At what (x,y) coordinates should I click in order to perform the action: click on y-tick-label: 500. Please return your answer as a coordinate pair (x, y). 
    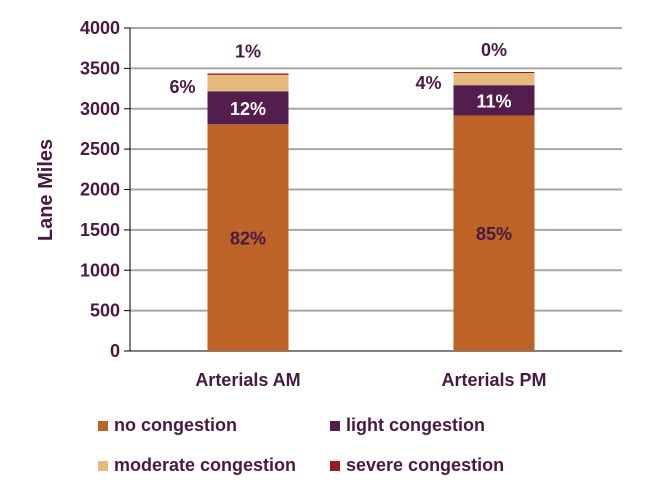
    Looking at the image, I should click on (105, 311).